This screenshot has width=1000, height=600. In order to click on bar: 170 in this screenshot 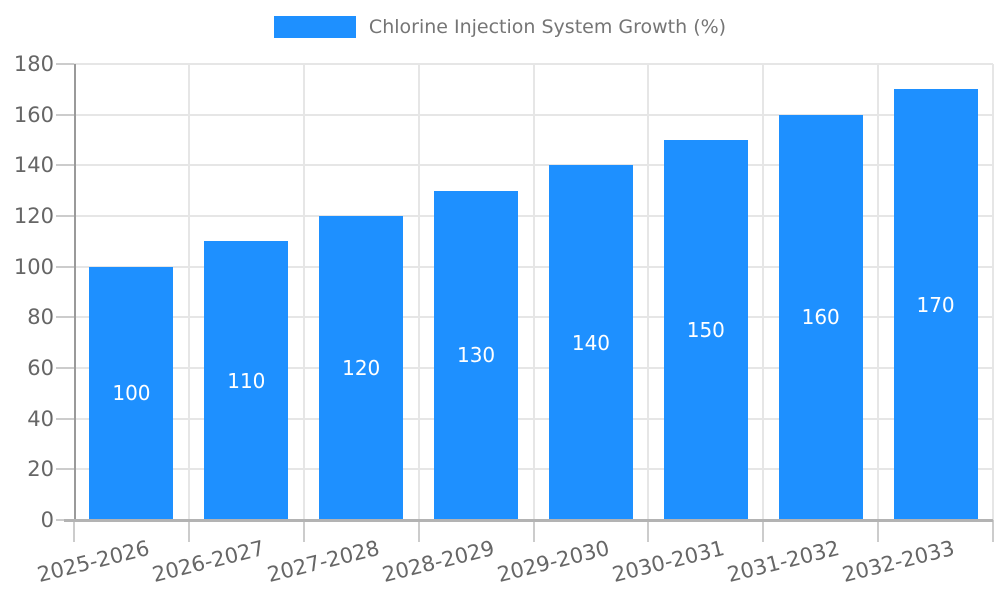, I will do `click(935, 304)`.